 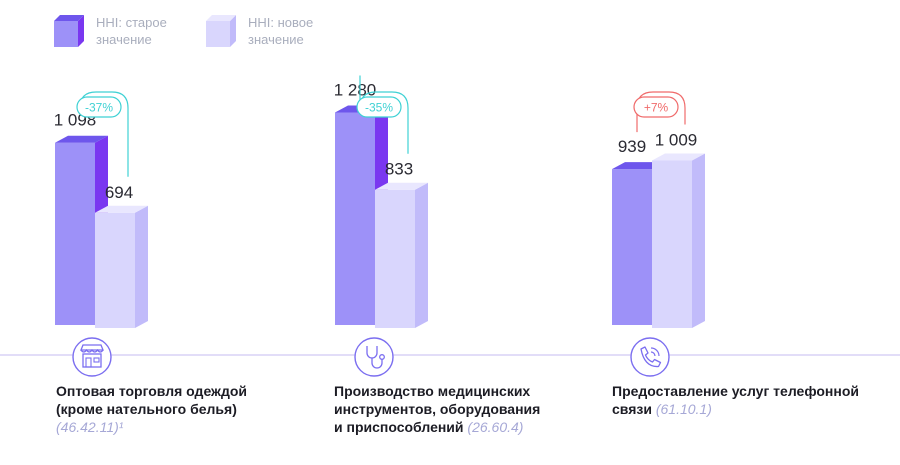 I want to click on store-icon, so click(x=92, y=357).